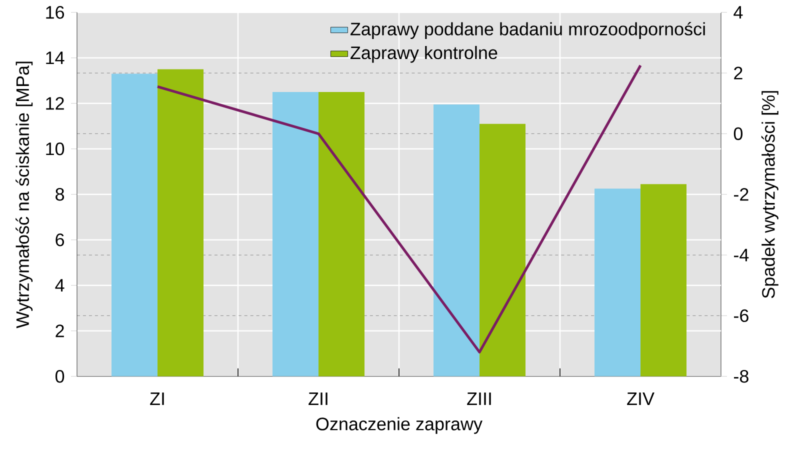  Describe the element at coordinates (479, 398) in the screenshot. I see `x-tick-label: ZIII` at that location.